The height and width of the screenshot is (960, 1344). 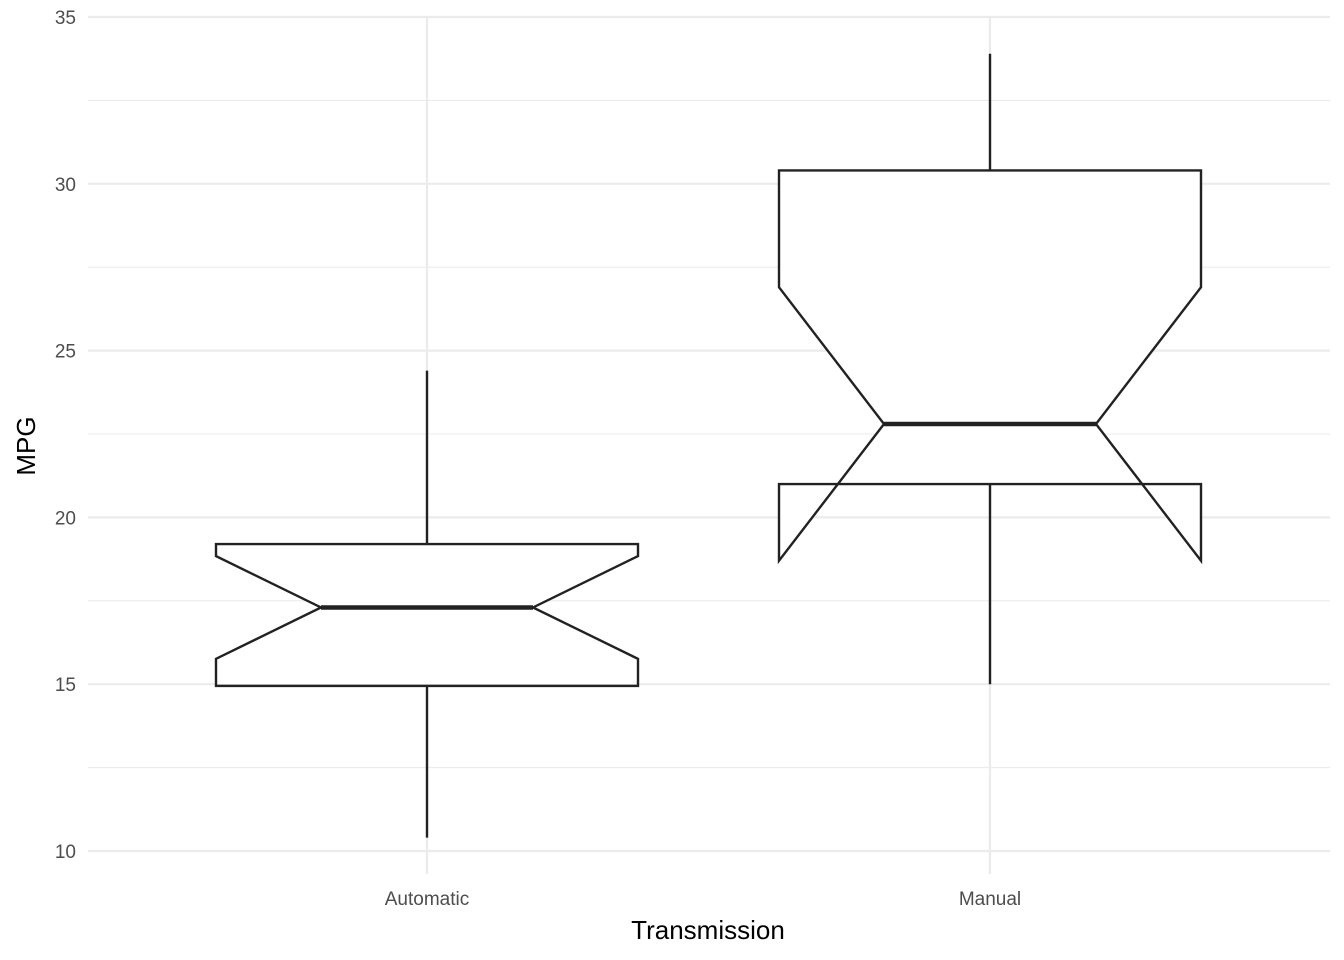 I want to click on y-axis-title: MPG, so click(x=26, y=445).